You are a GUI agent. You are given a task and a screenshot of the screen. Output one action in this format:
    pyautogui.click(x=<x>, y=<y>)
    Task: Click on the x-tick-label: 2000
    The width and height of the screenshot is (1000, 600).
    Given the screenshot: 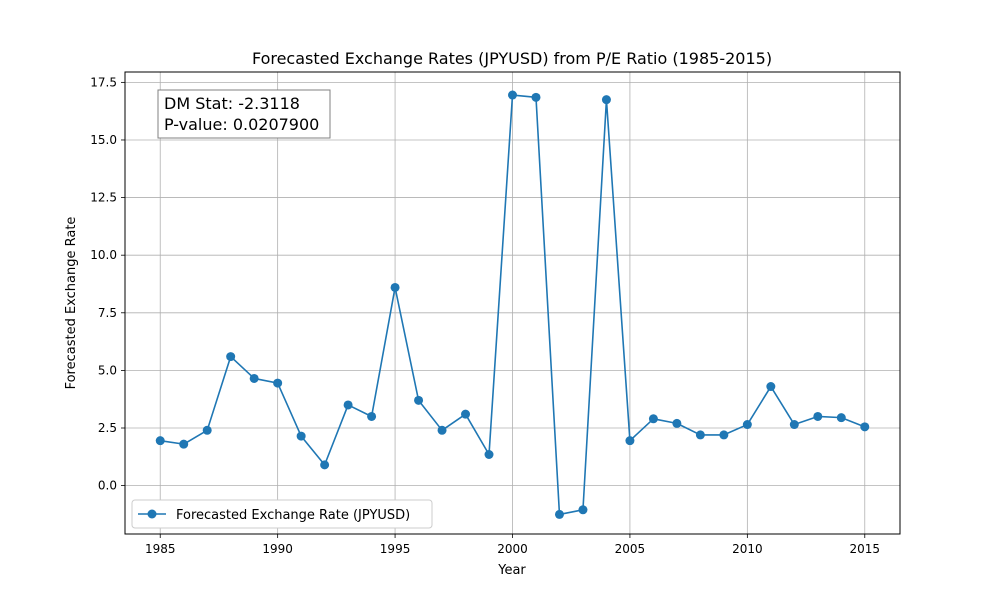 What is the action you would take?
    pyautogui.click(x=512, y=549)
    